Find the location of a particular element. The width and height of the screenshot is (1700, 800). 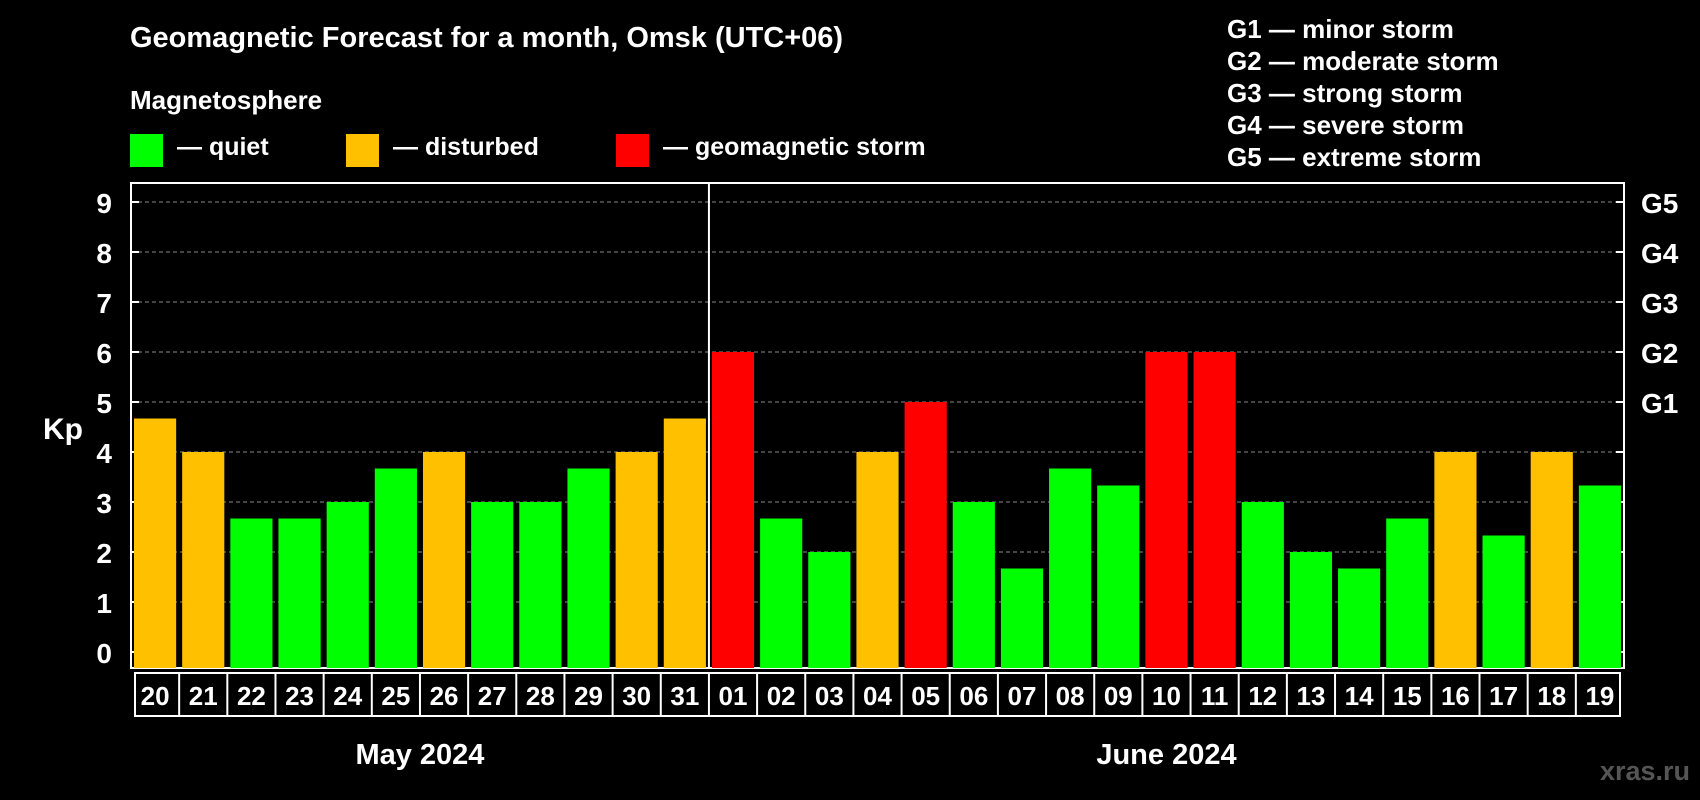

y-tick-label: 5 is located at coordinates (104, 403).